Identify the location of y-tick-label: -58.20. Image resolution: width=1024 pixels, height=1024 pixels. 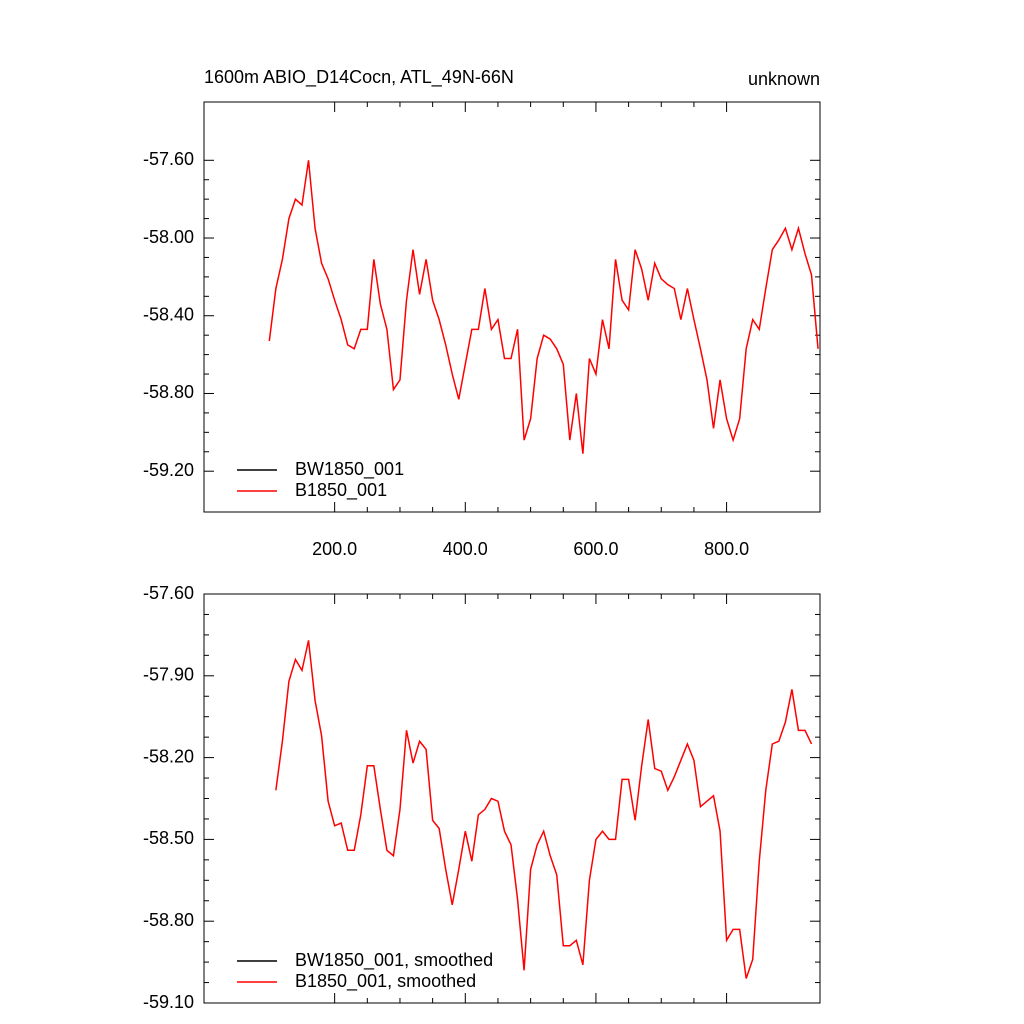
(168, 756).